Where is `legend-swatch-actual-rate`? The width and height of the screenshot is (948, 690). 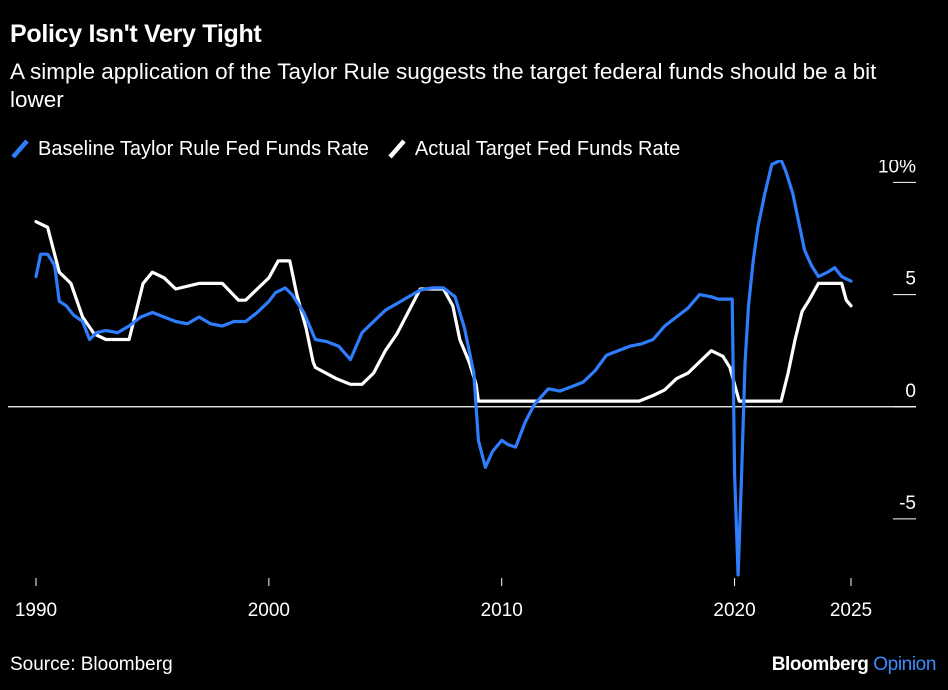 legend-swatch-actual-rate is located at coordinates (397, 149).